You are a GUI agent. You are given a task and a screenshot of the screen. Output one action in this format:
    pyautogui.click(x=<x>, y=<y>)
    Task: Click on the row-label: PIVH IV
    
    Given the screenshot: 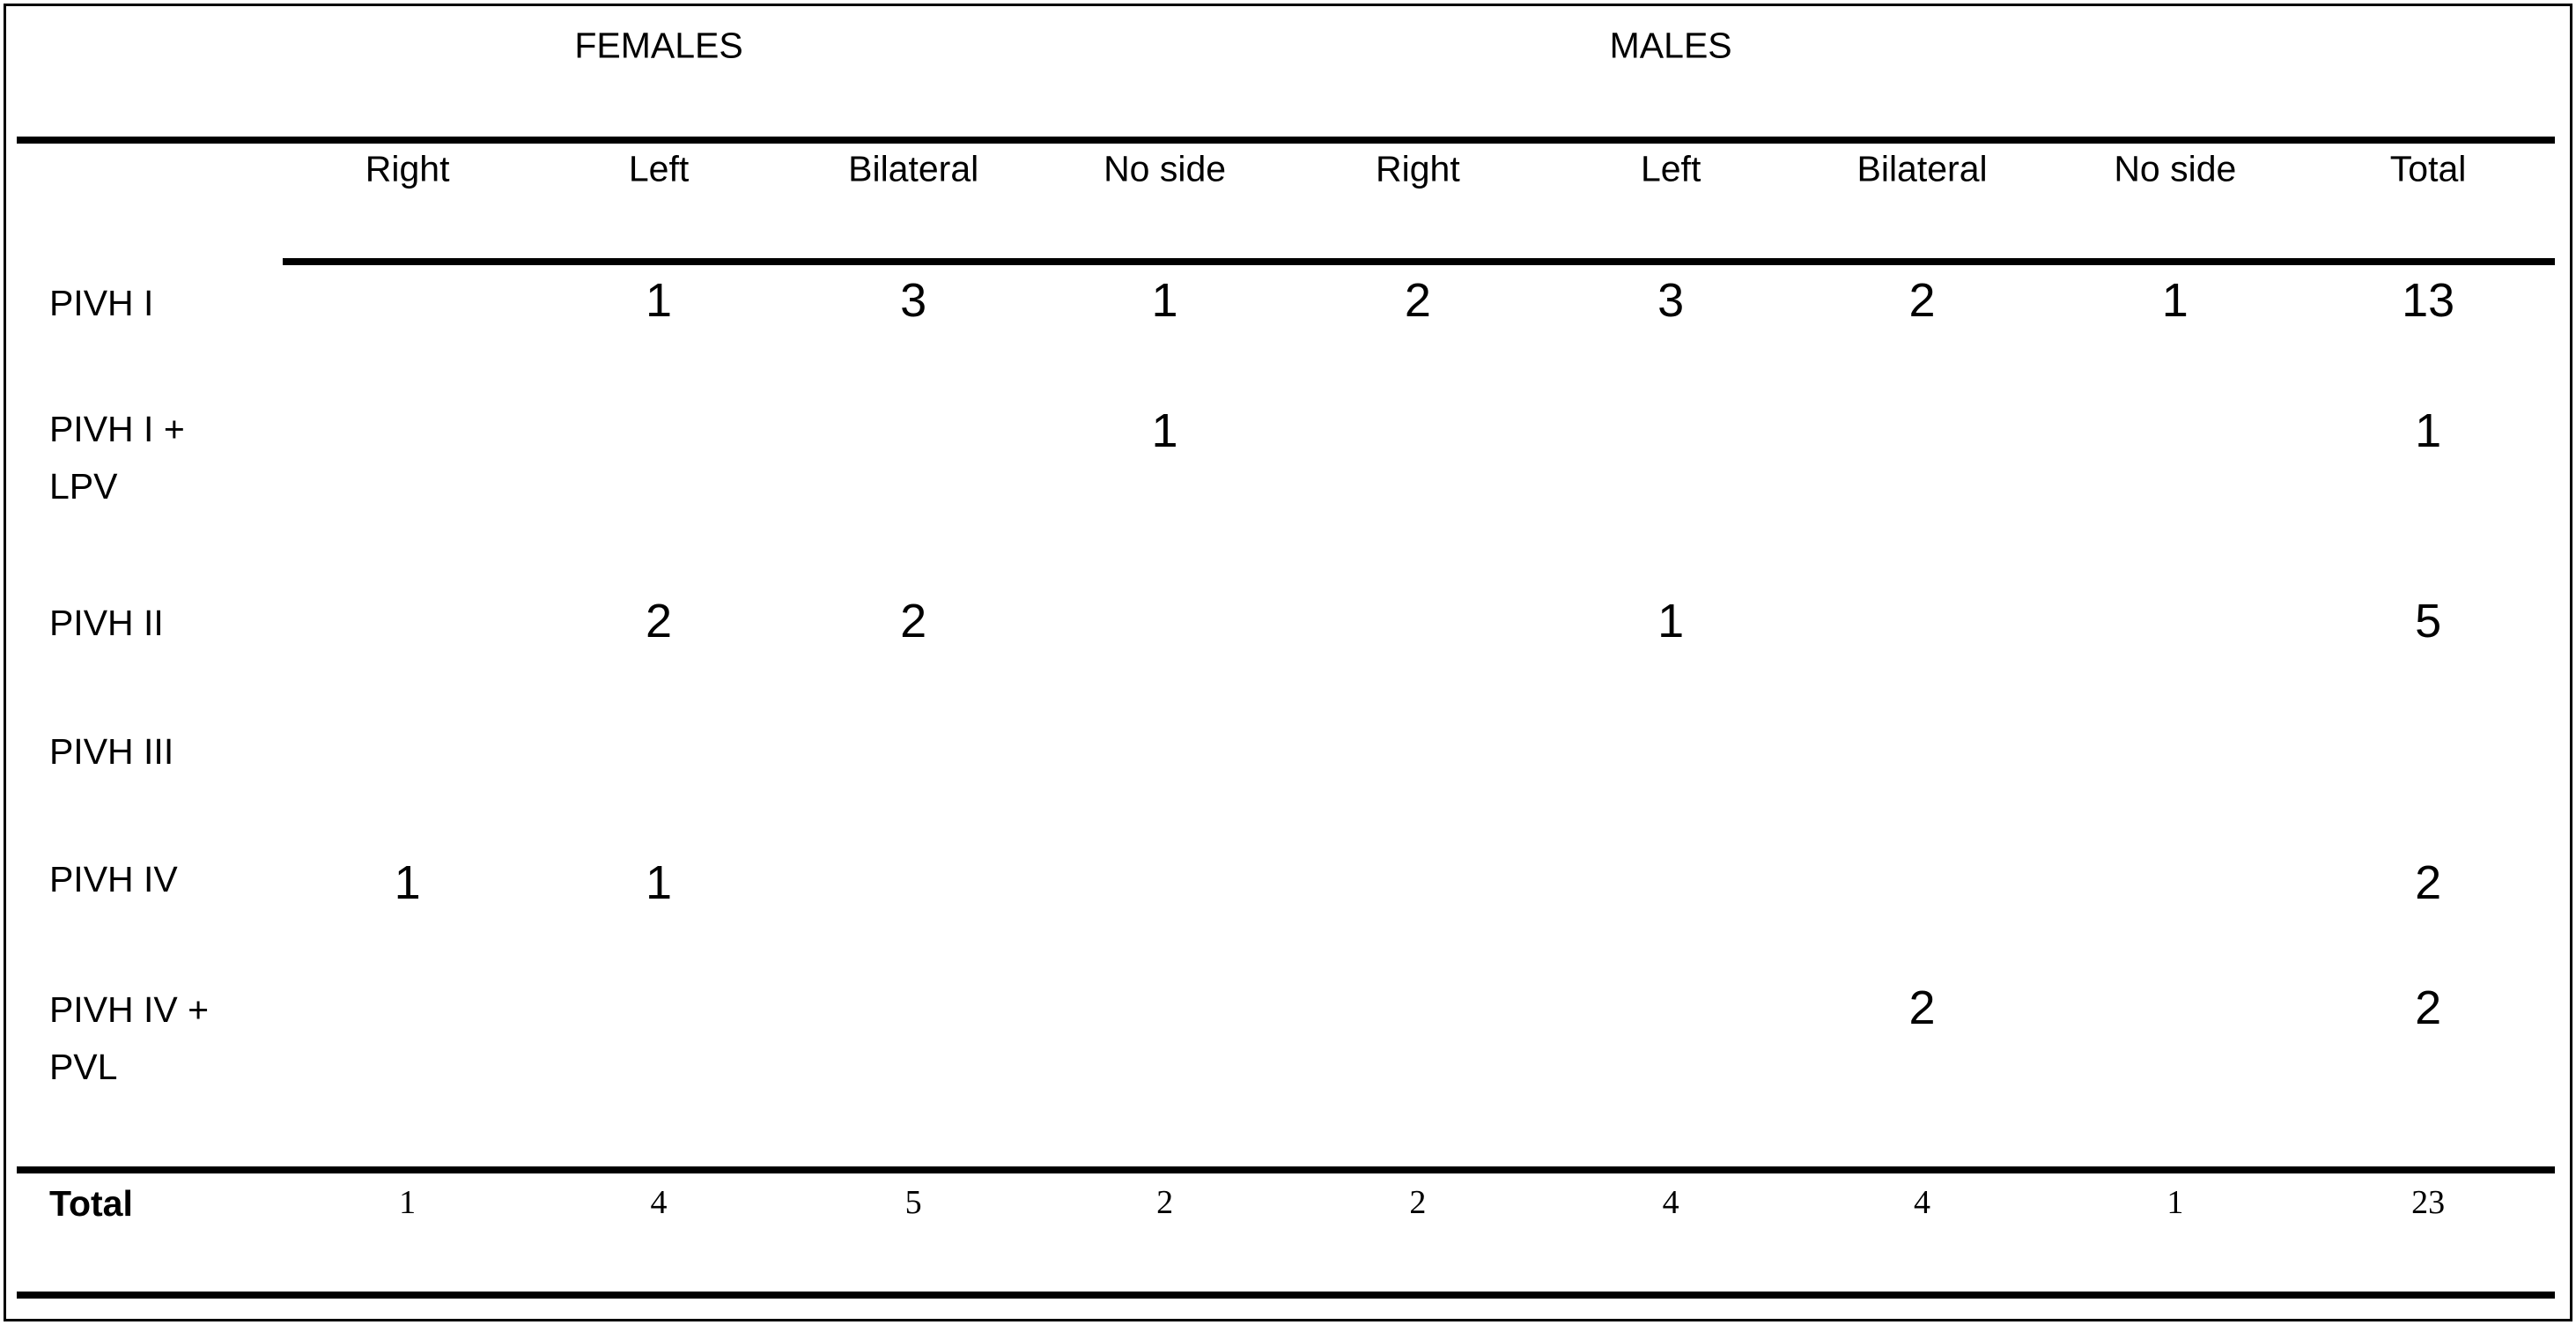 What is the action you would take?
    pyautogui.click(x=113, y=879)
    